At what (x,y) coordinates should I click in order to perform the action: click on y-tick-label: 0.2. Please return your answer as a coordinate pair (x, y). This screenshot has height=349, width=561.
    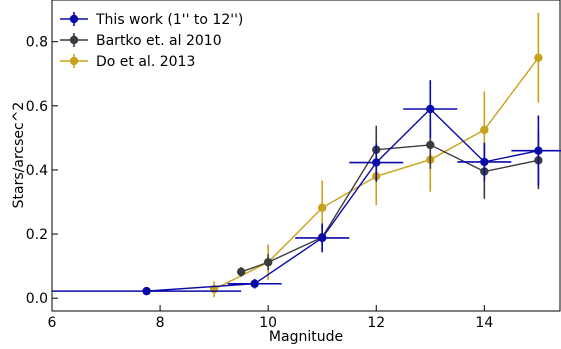
    Looking at the image, I should click on (37, 235).